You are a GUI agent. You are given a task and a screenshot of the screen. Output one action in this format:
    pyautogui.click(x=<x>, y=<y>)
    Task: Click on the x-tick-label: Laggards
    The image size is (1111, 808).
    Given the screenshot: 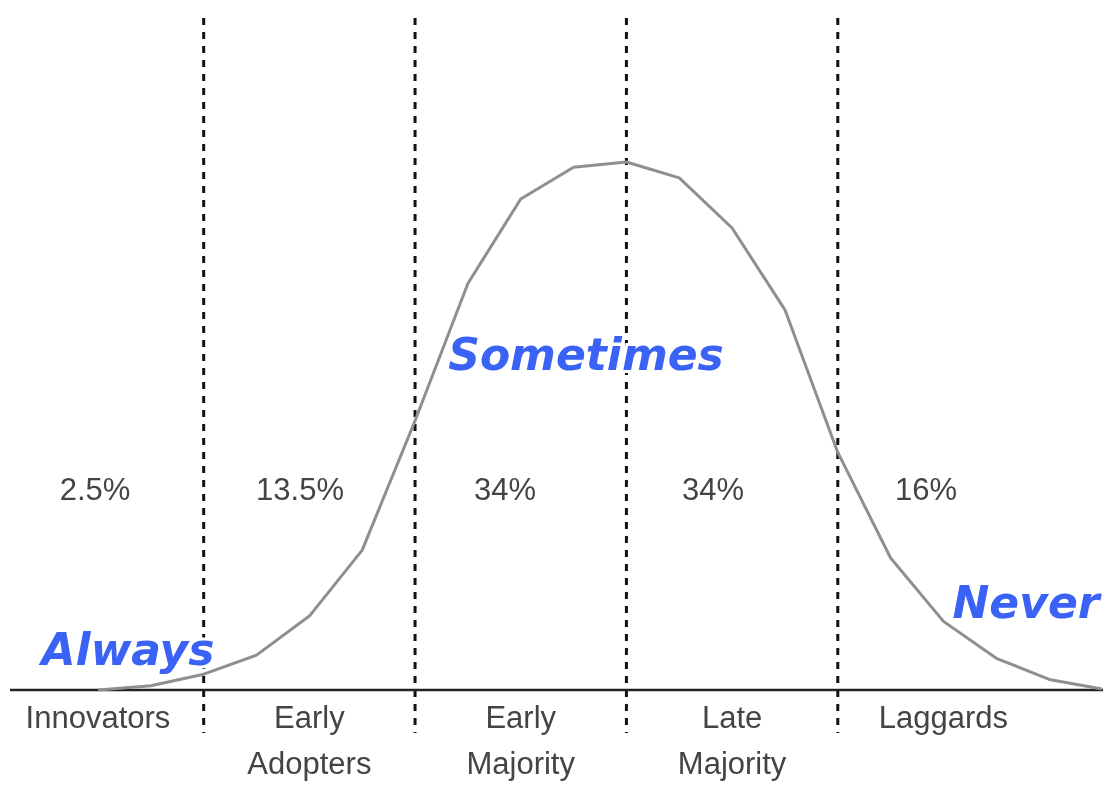 What is the action you would take?
    pyautogui.click(x=943, y=717)
    